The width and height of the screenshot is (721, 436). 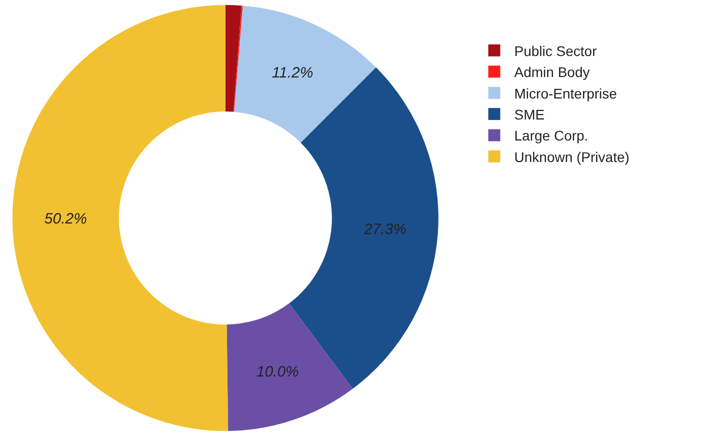 What do you see at coordinates (572, 156) in the screenshot?
I see `legend-label: Unknown (Private)` at bounding box center [572, 156].